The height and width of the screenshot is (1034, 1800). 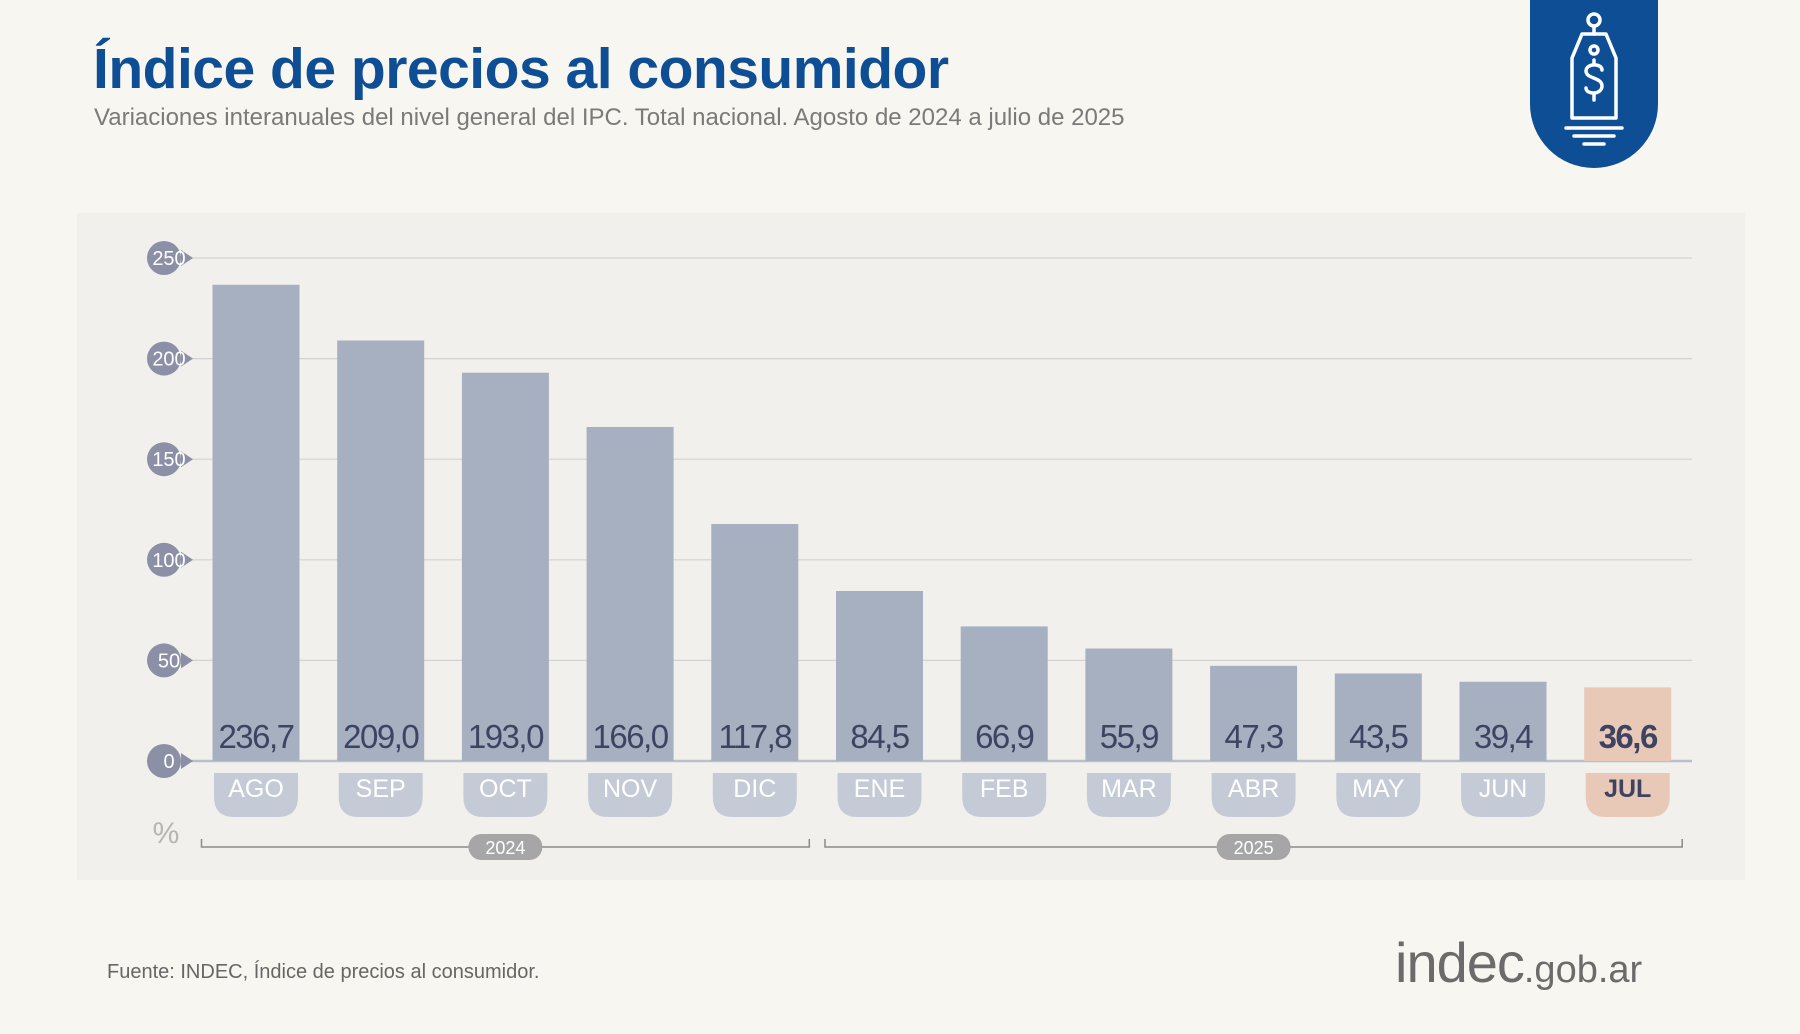 I want to click on bar-oct, so click(x=505, y=566).